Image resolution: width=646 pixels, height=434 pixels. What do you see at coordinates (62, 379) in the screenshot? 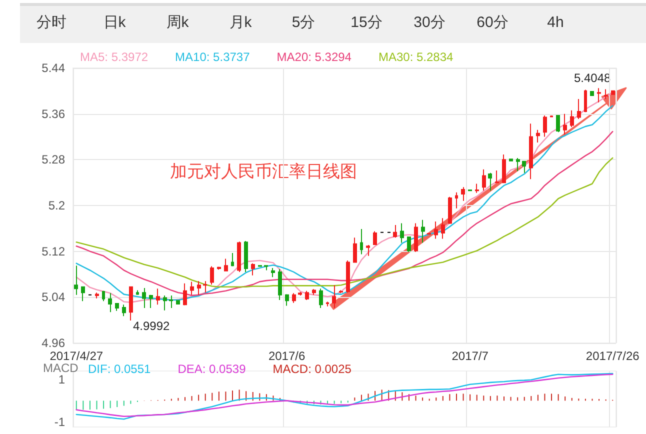
I see `y-tick-label: 1` at bounding box center [62, 379].